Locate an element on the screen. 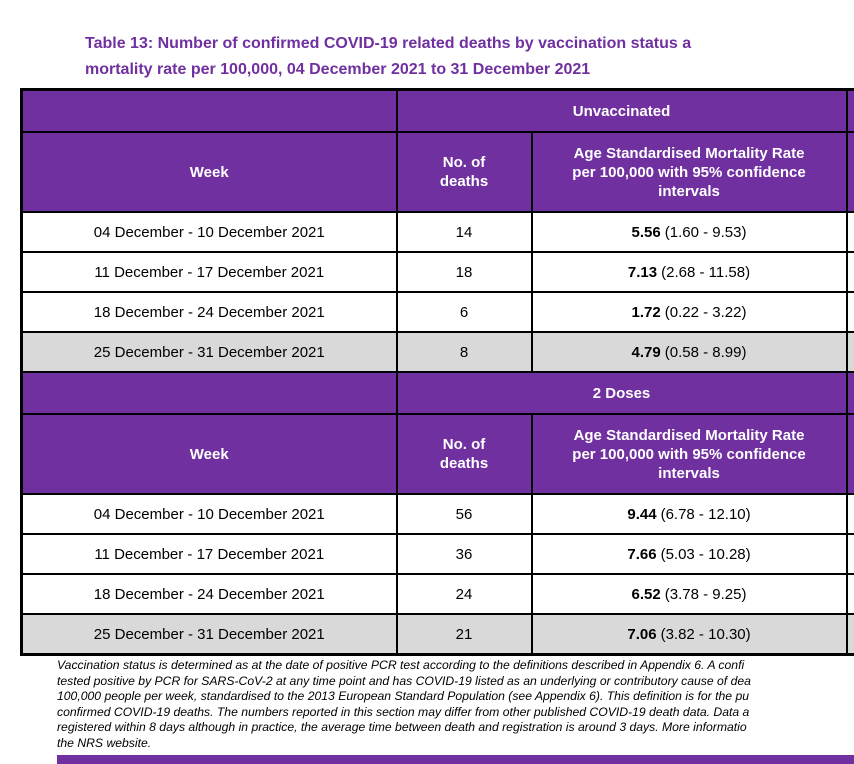  rate-confidence-interval: (3.78 - 9.25) is located at coordinates (705, 594).